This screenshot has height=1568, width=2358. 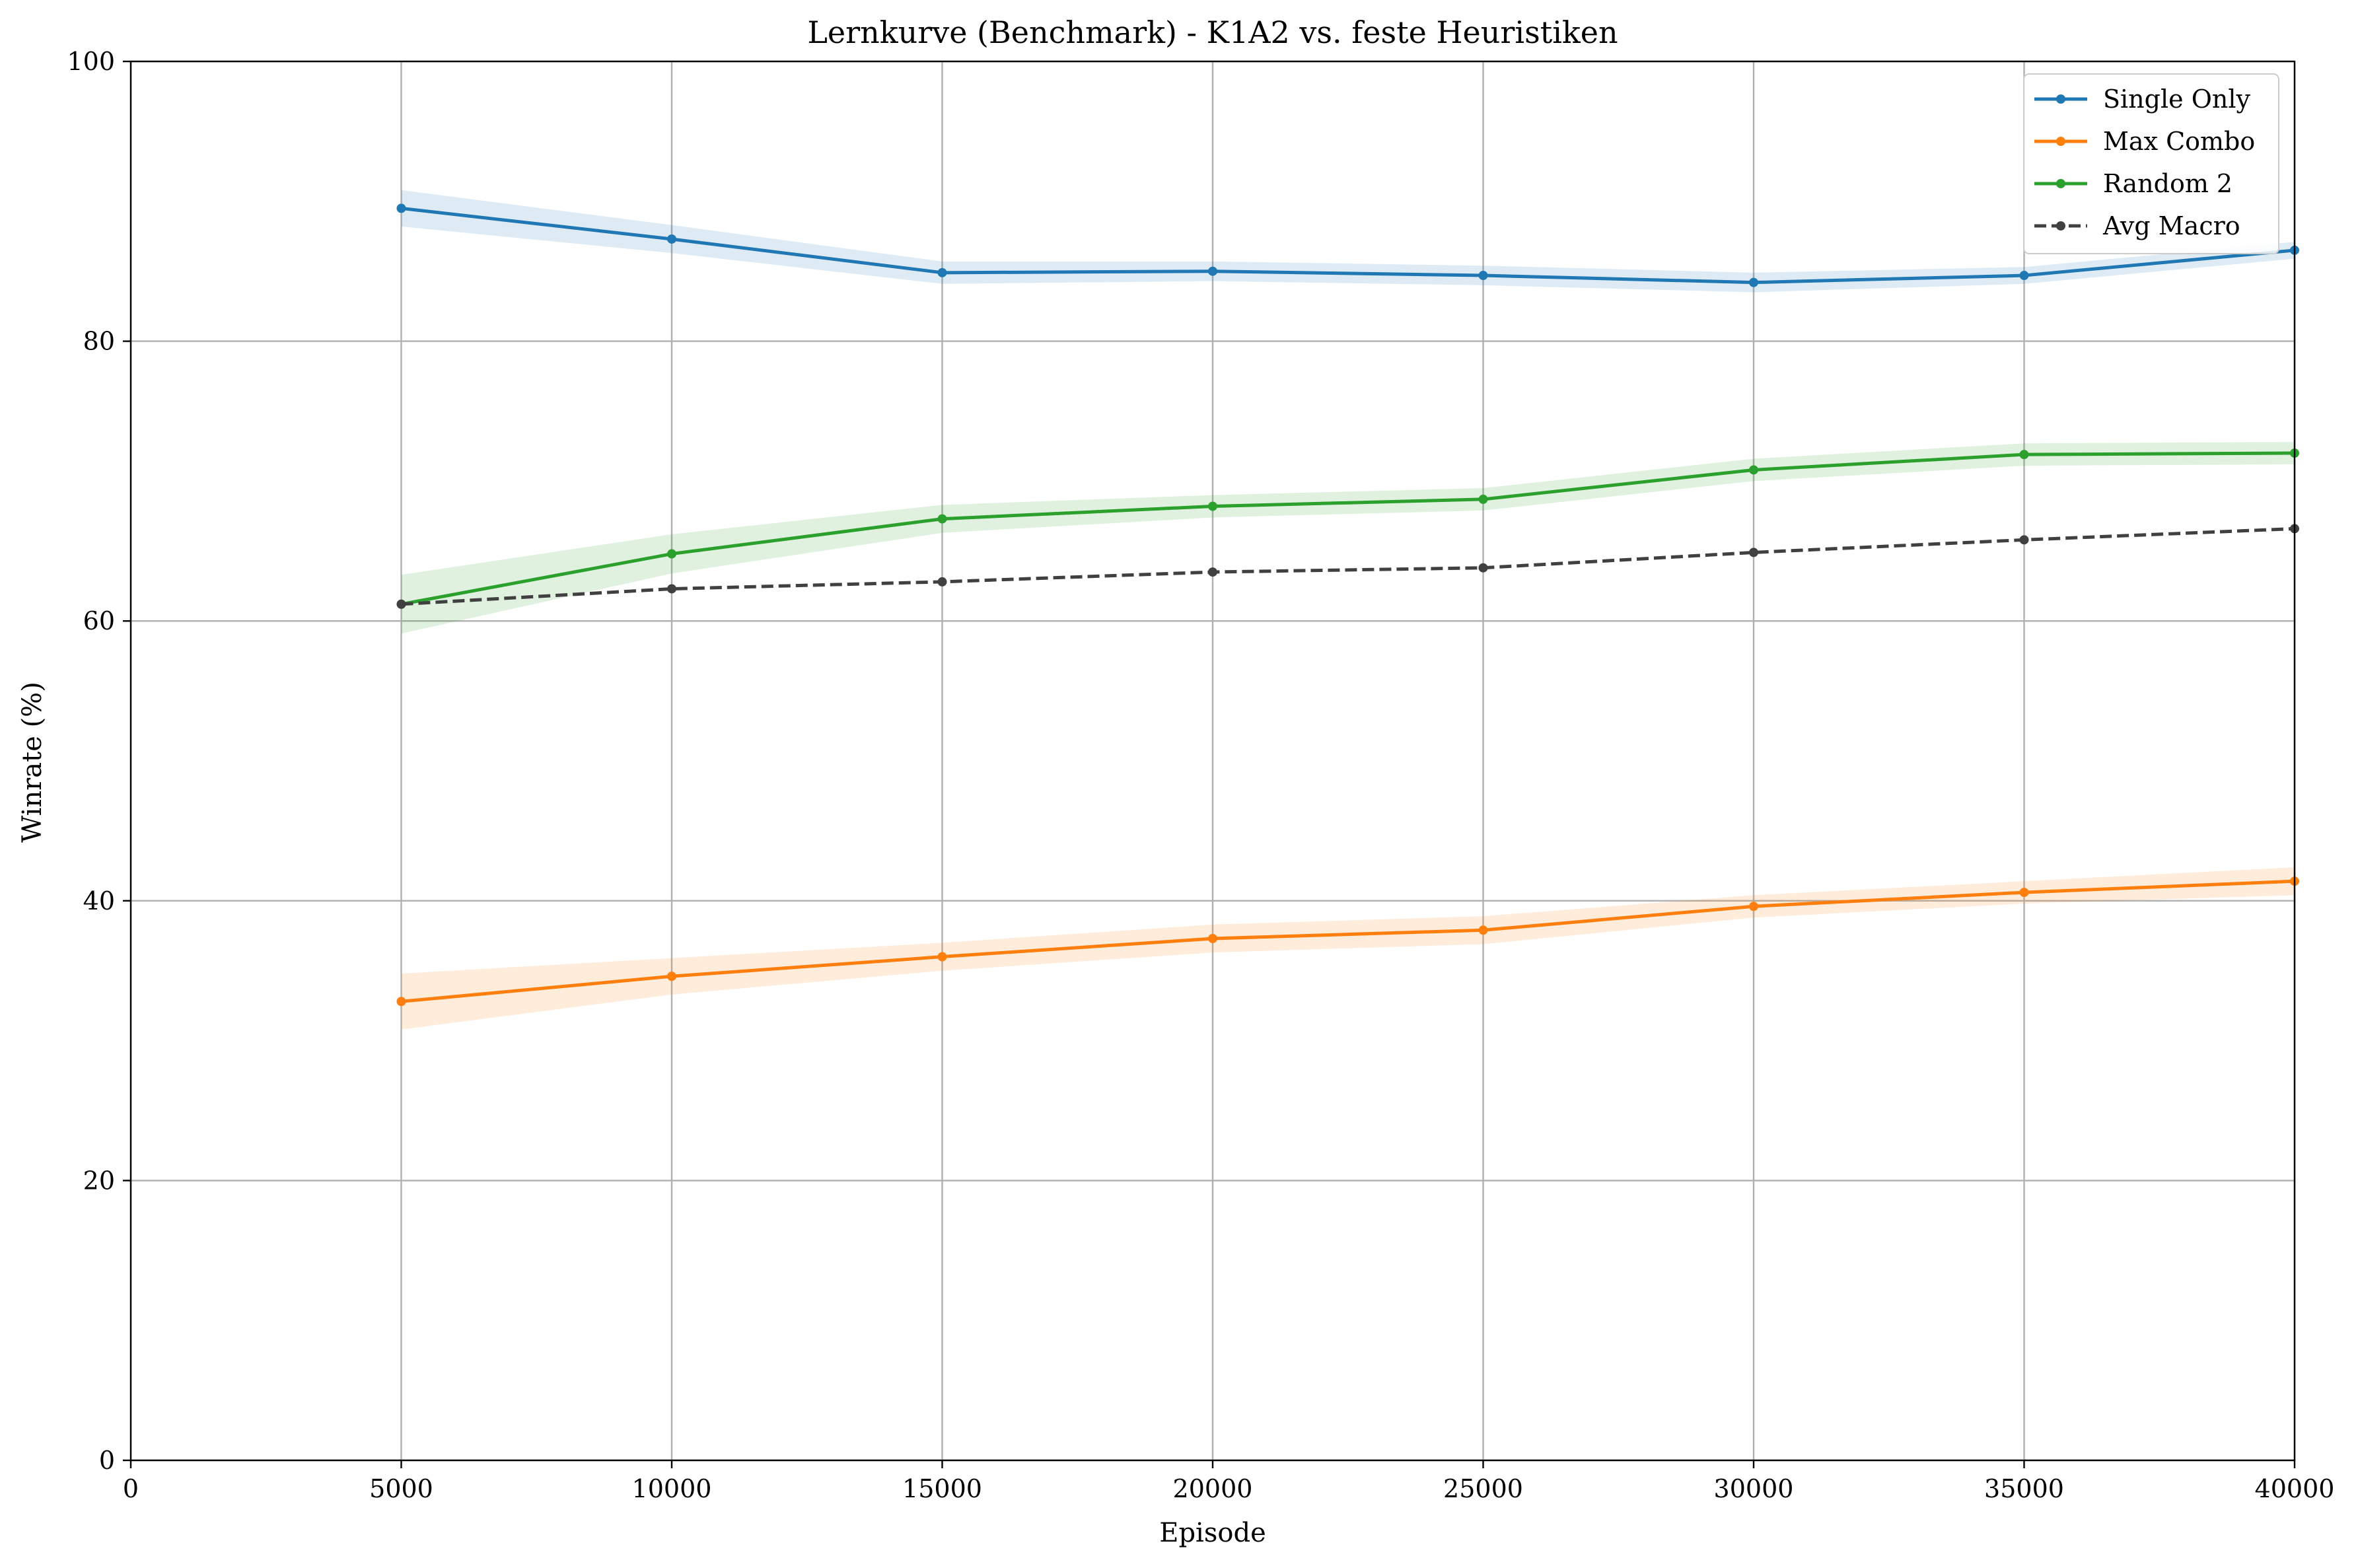 What do you see at coordinates (672, 1488) in the screenshot?
I see `x-tick-label: 10000` at bounding box center [672, 1488].